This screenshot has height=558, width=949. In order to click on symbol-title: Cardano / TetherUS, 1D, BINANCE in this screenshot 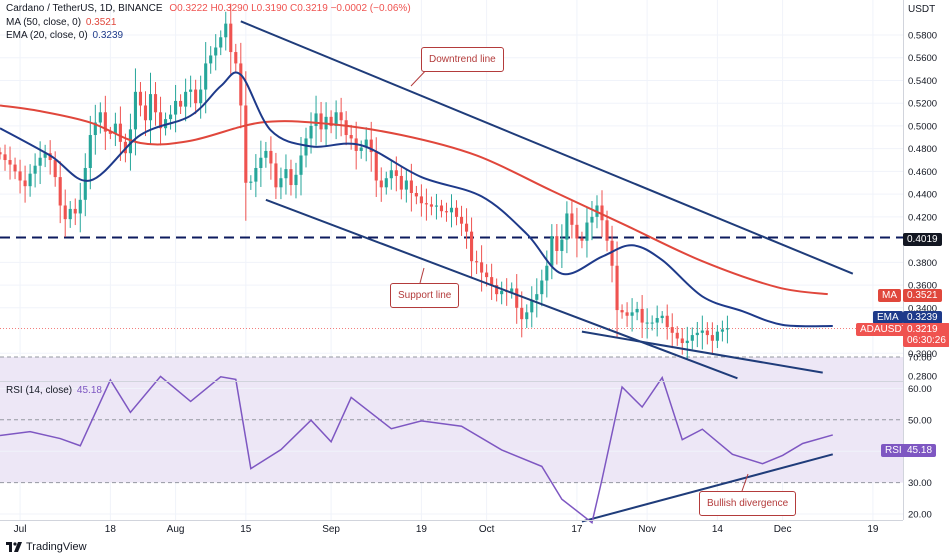, I will do `click(84, 8)`.